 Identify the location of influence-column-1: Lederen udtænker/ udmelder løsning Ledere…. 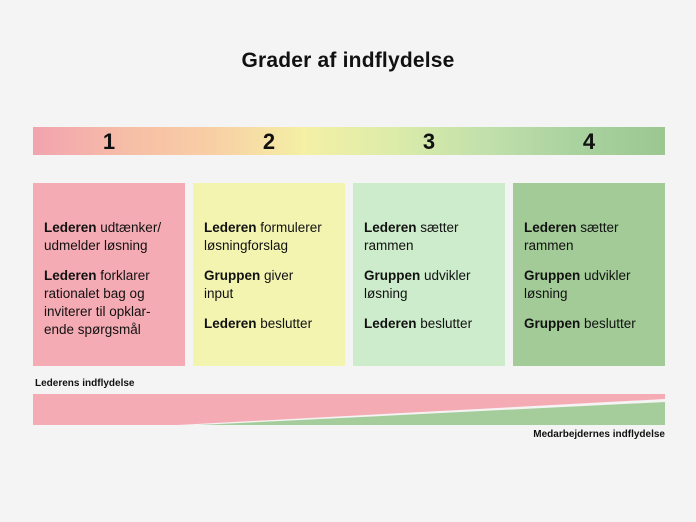
(109, 274).